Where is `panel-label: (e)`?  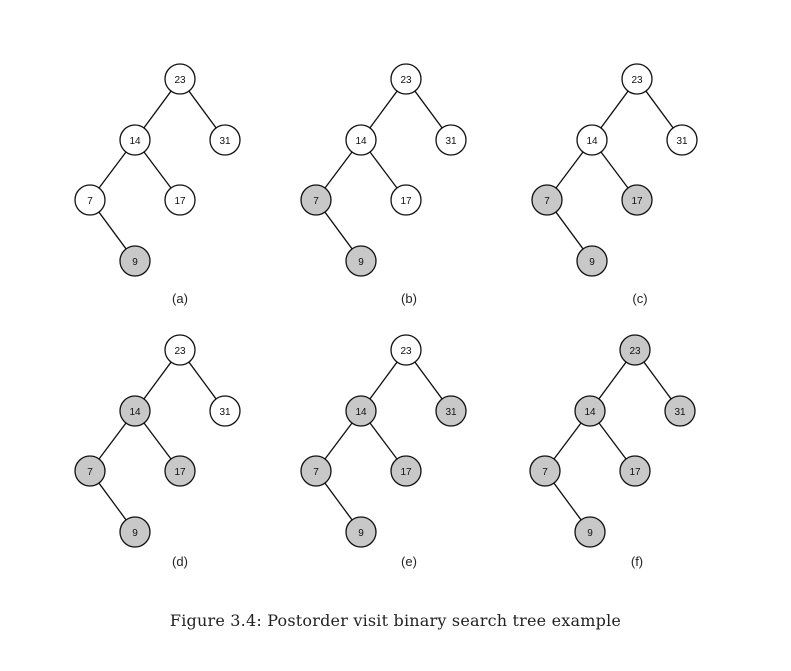 panel-label: (e) is located at coordinates (409, 561).